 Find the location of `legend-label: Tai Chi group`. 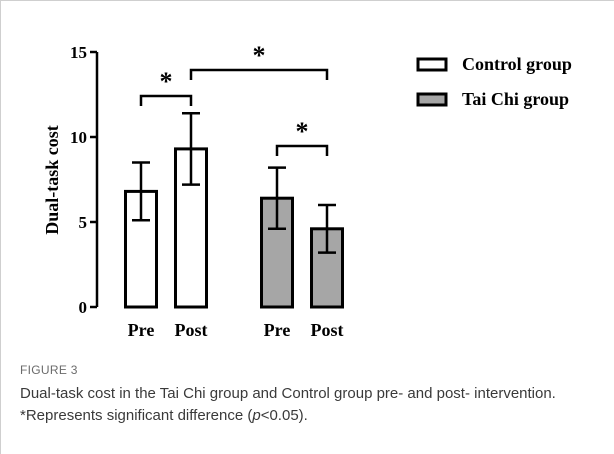

legend-label: Tai Chi group is located at coordinates (515, 99).